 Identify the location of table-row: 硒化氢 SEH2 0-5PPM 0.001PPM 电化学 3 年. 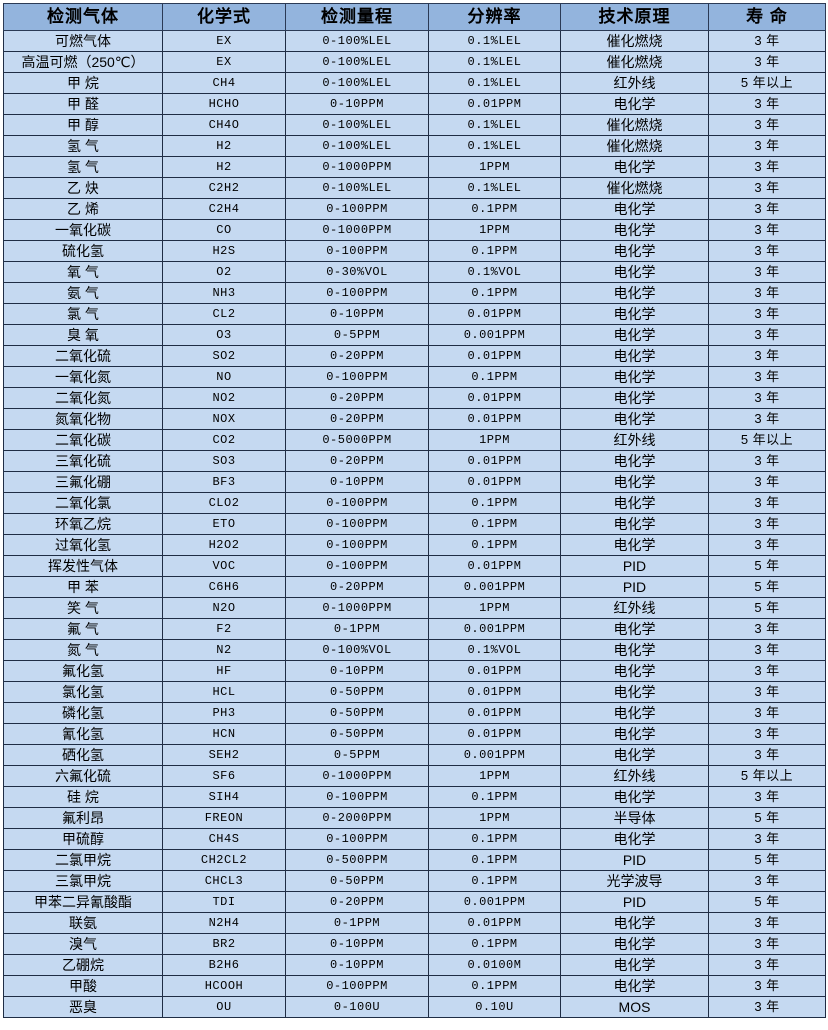
(414, 755).